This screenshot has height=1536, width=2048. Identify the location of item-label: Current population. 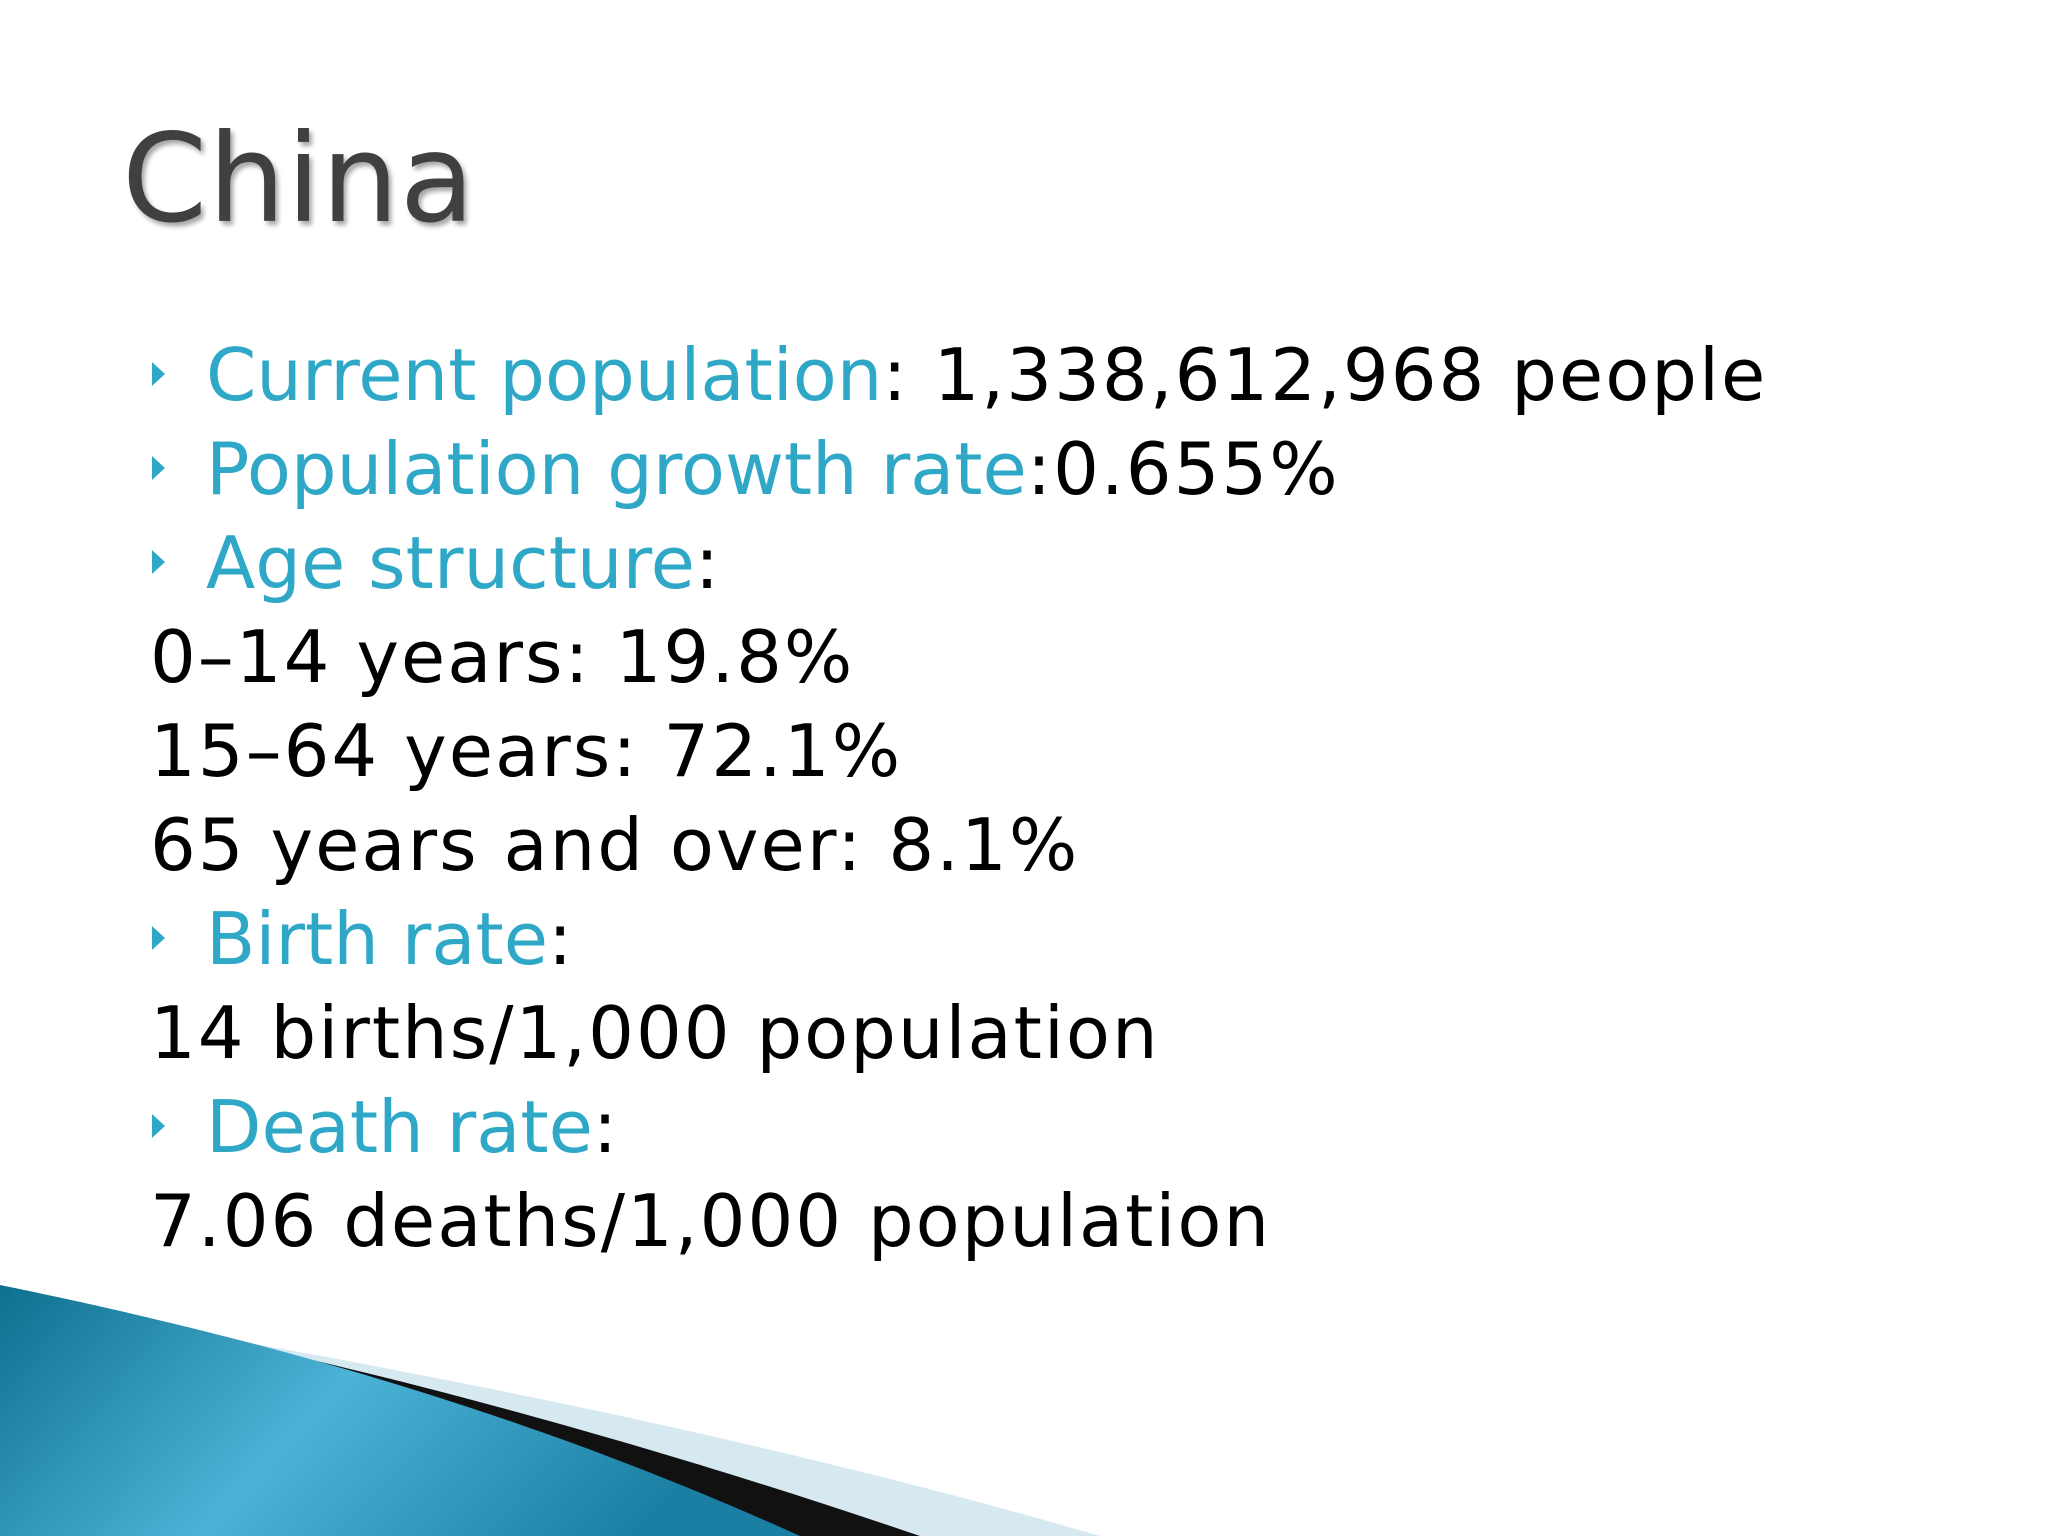
(544, 375).